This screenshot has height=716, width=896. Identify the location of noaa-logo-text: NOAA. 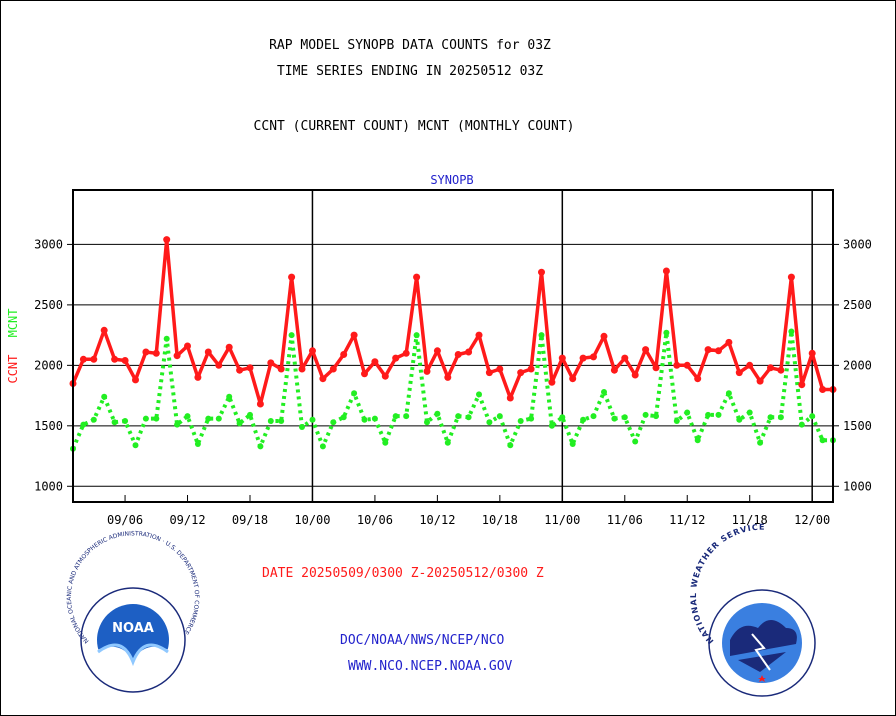
(133, 628).